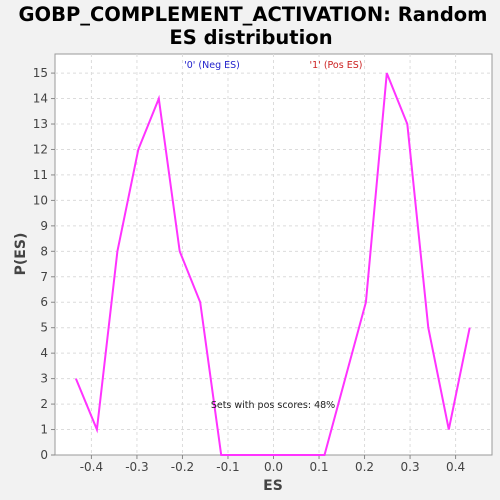 The image size is (500, 500). What do you see at coordinates (455, 467) in the screenshot?
I see `x-tick-label: 0.4` at bounding box center [455, 467].